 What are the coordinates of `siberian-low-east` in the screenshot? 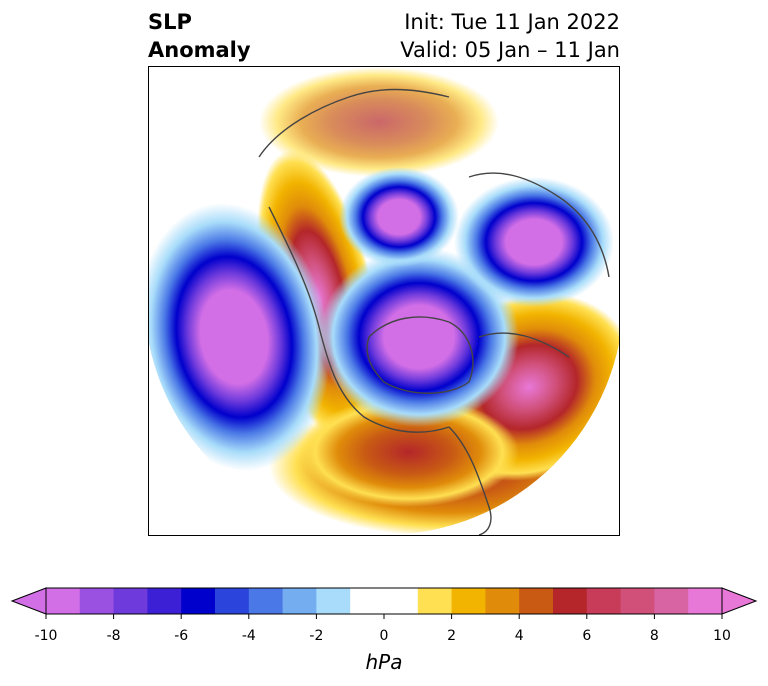 It's located at (534, 242).